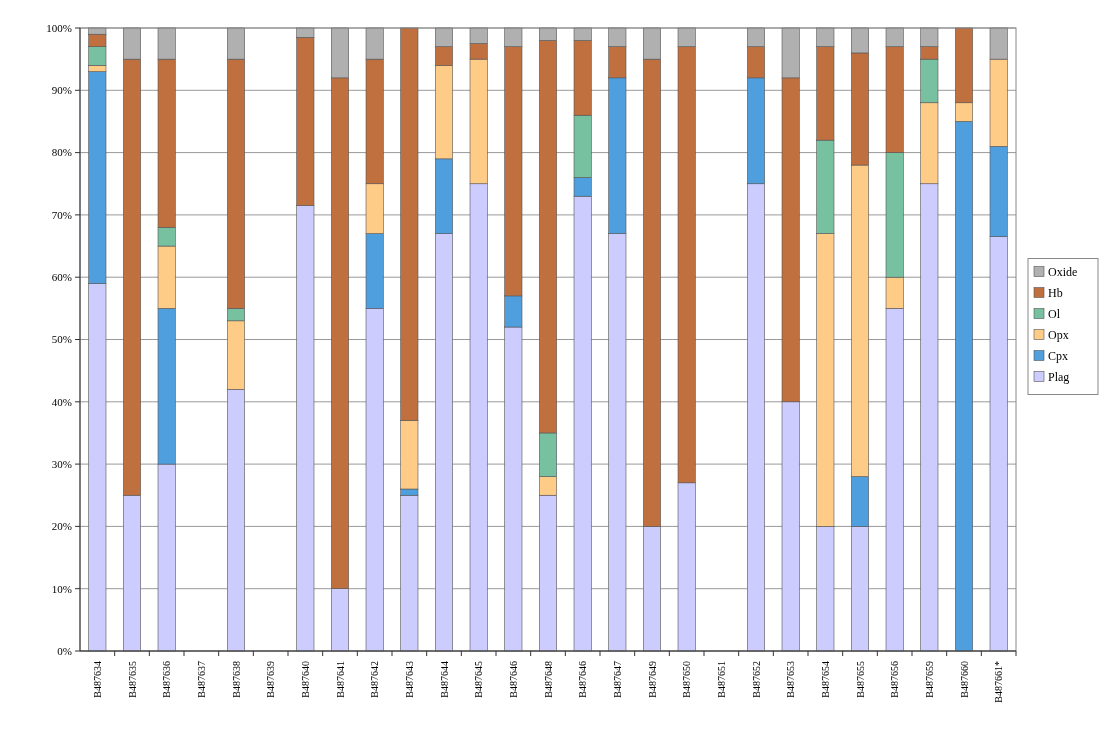 Image resolution: width=1114 pixels, height=749 pixels. What do you see at coordinates (305, 679) in the screenshot?
I see `x-tick-label: B487640` at bounding box center [305, 679].